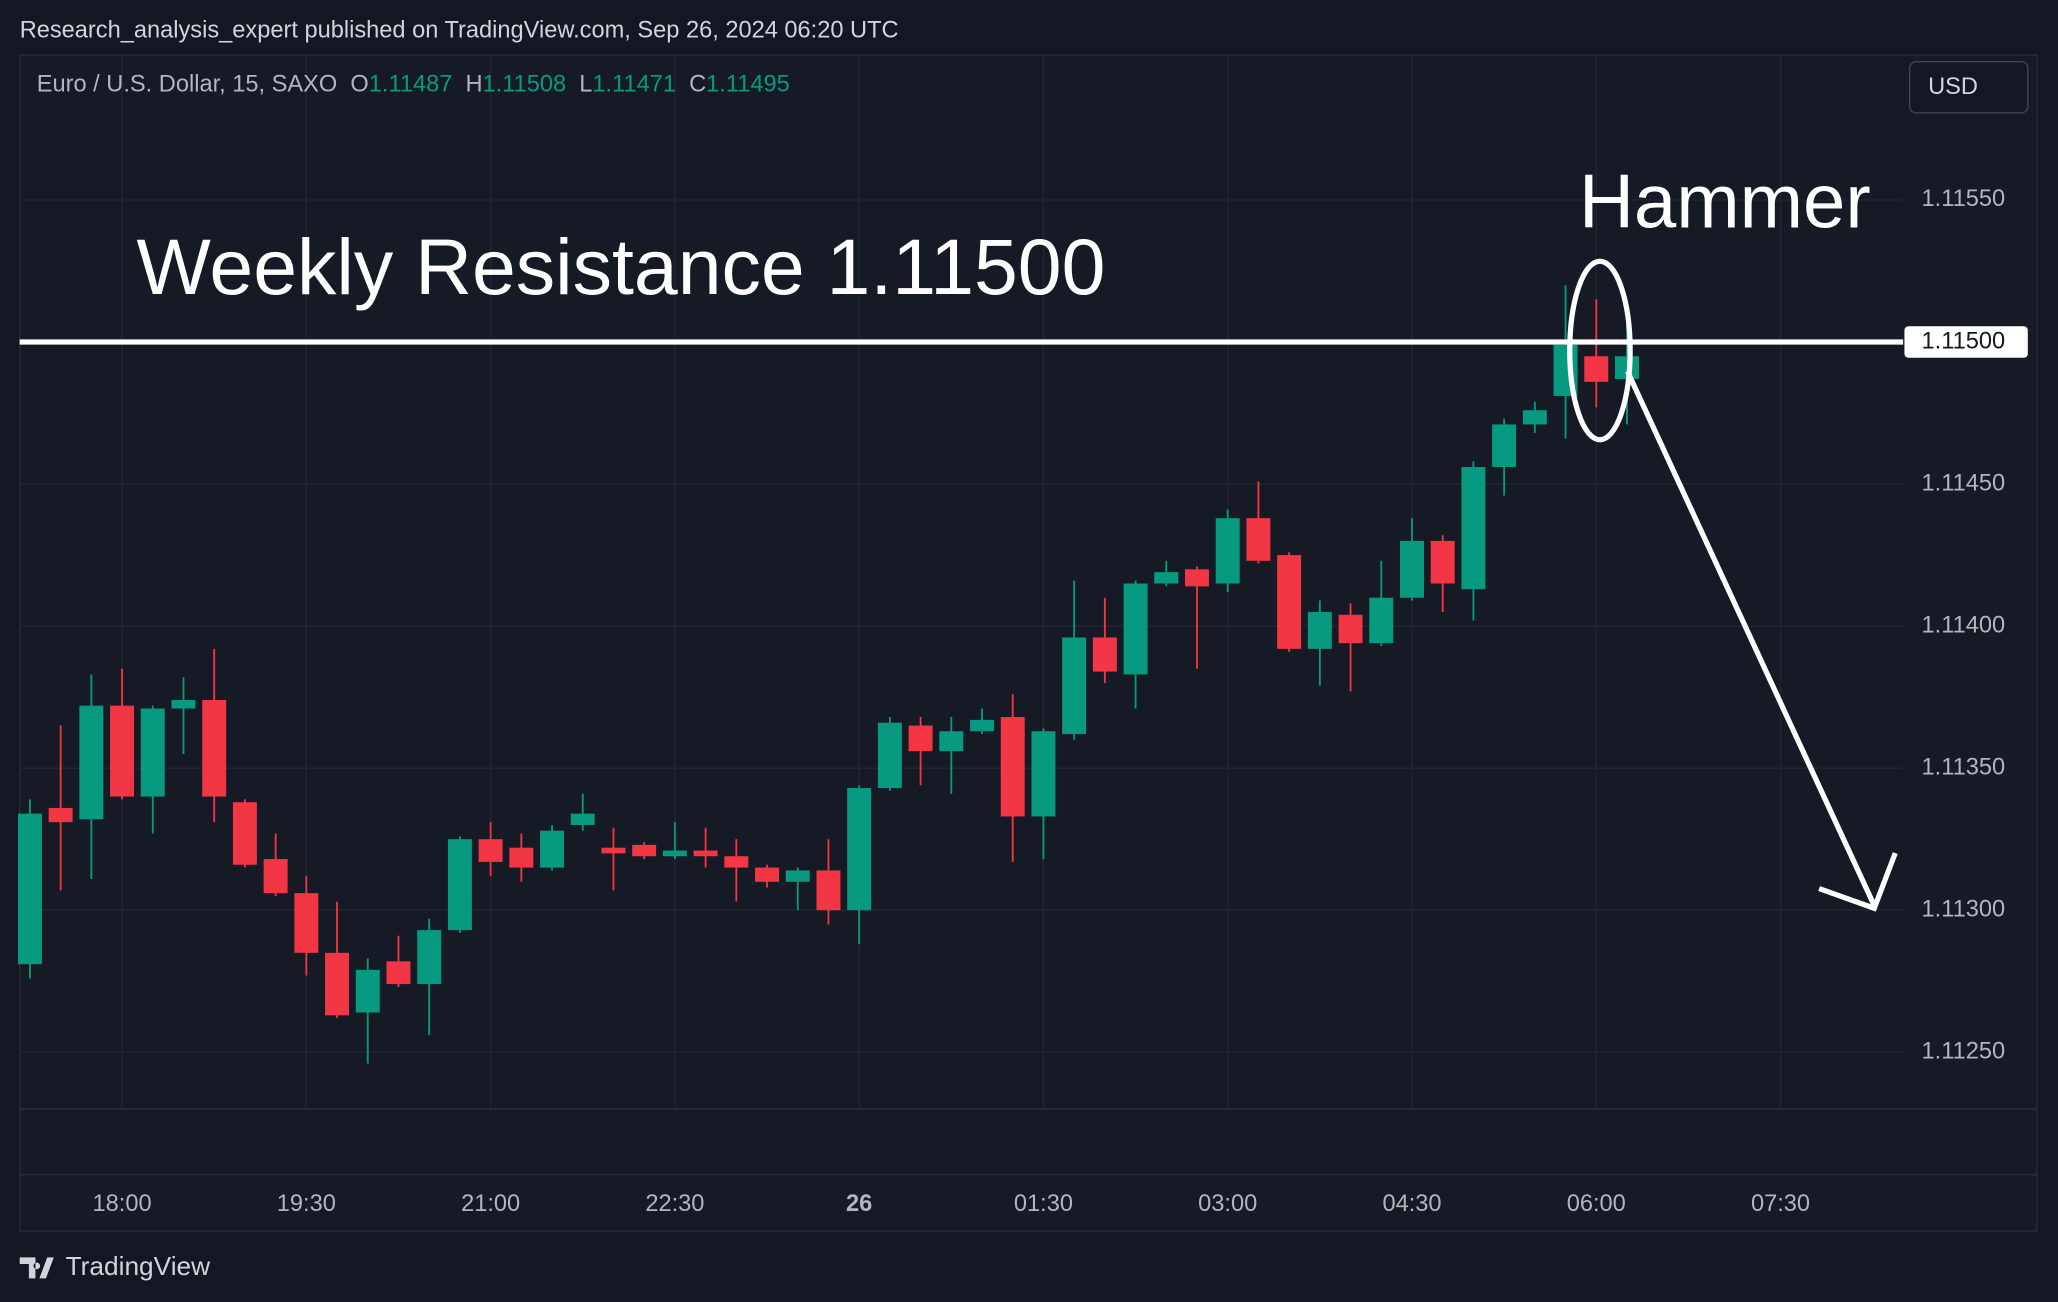 The width and height of the screenshot is (2058, 1302). Describe the element at coordinates (138, 1266) in the screenshot. I see `brand-name: TradingView` at that location.